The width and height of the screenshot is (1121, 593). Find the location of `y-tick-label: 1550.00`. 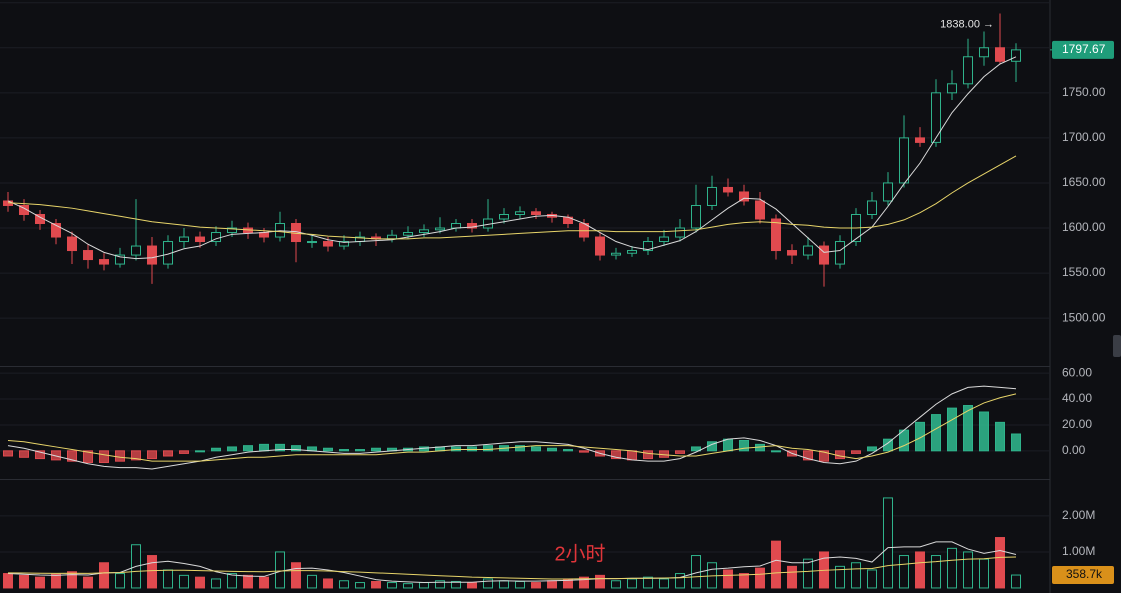

y-tick-label: 1550.00 is located at coordinates (1084, 272).